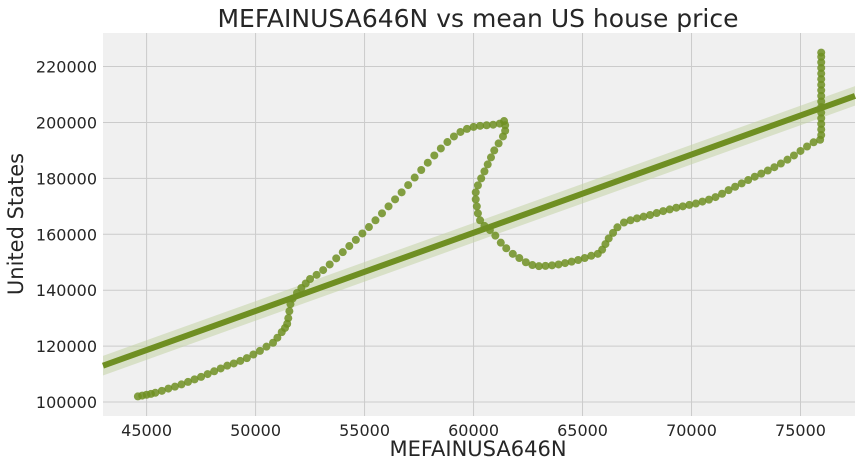 Image resolution: width=861 pixels, height=466 pixels. I want to click on chart-title: MEFAINUSA646N vs mean US house price, so click(477, 18).